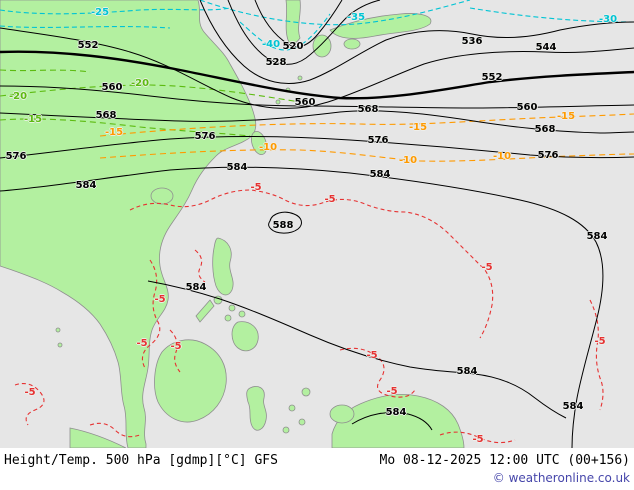 This screenshot has width=634, height=490. I want to click on land-sumatra, so click(98, 437).